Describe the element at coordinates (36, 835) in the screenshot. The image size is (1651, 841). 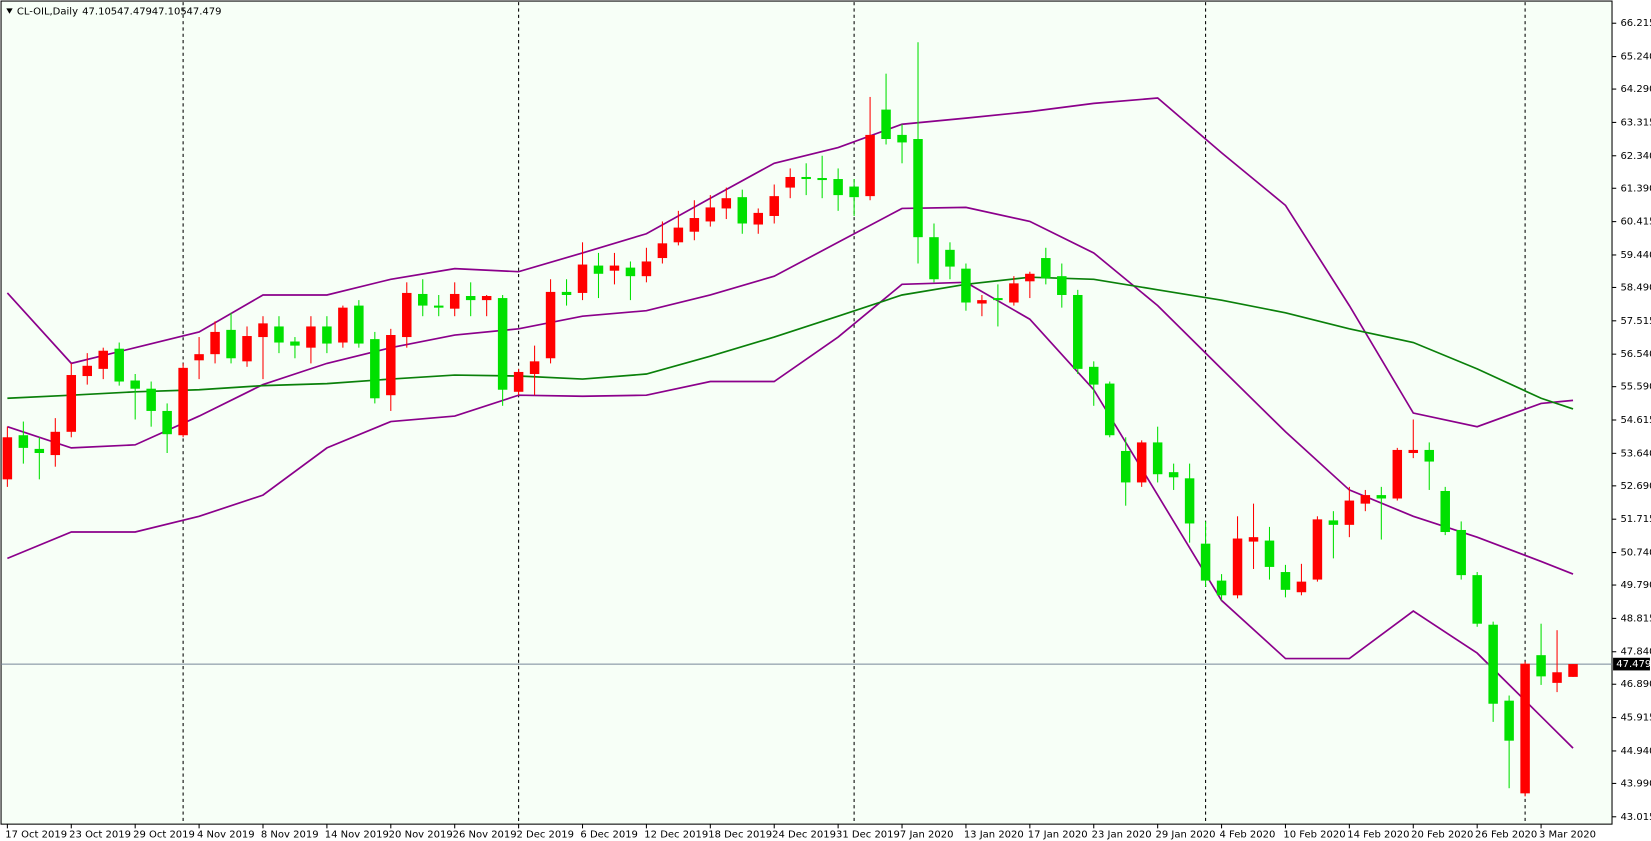
I see `x-tick-label: 17 Oct 2019` at that location.